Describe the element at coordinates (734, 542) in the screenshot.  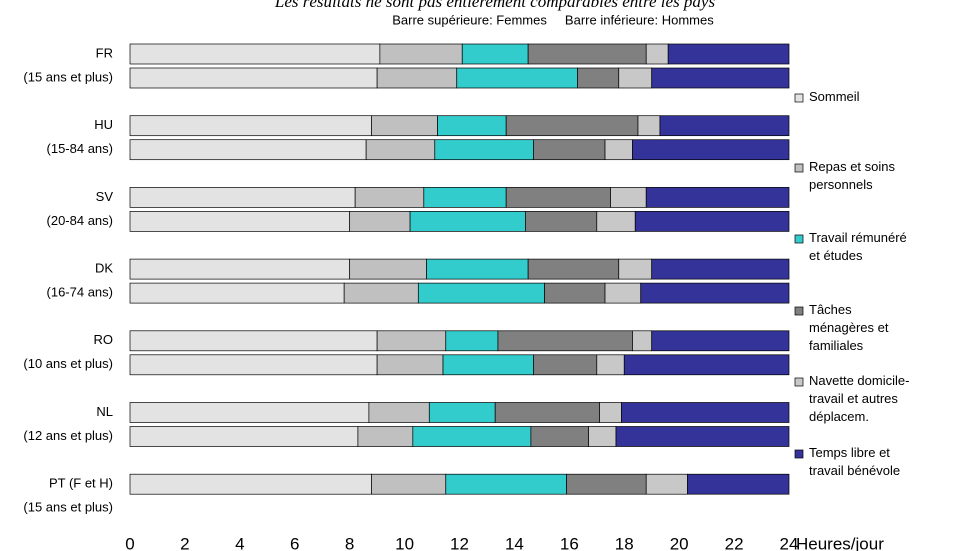
I see `x-tick-label: 22` at that location.